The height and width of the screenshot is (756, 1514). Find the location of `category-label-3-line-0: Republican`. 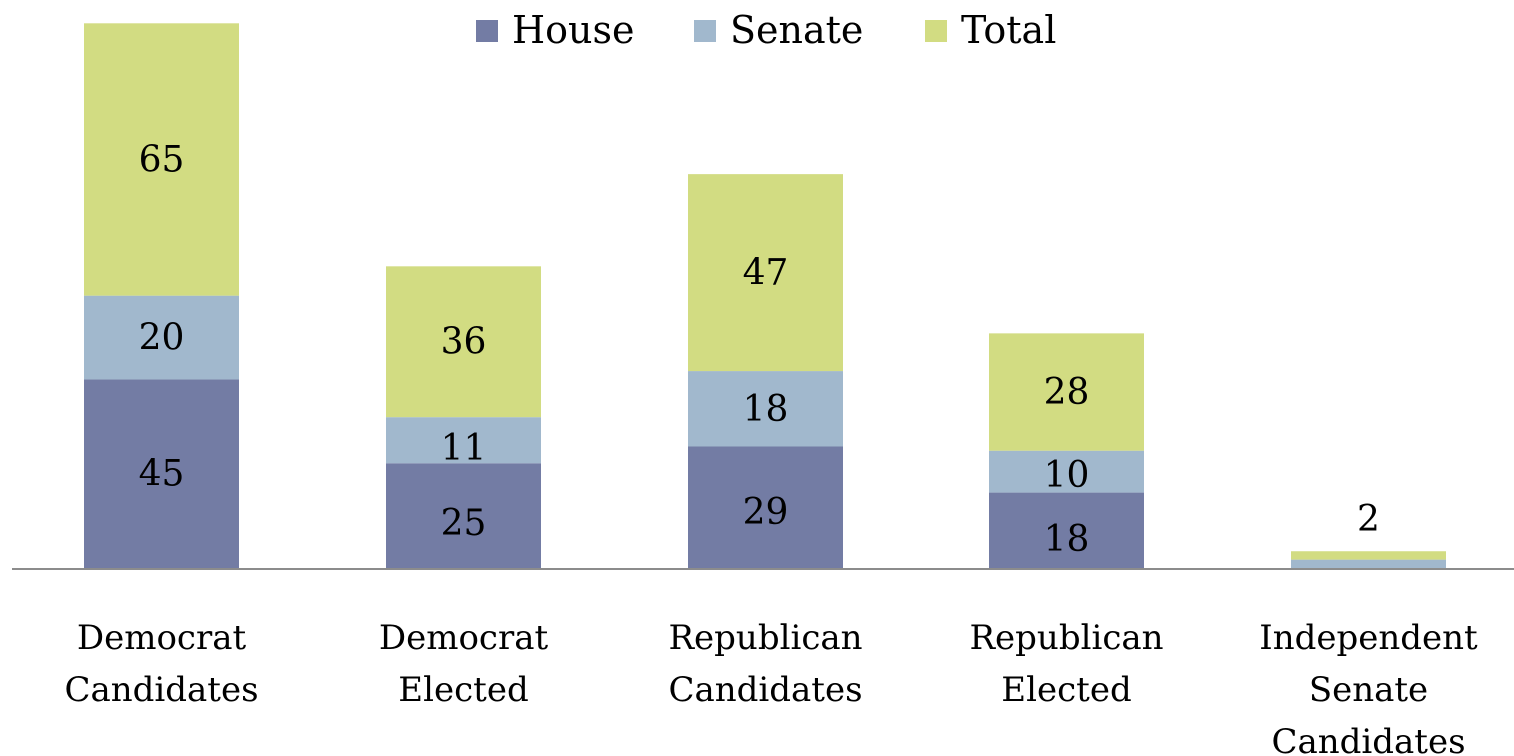

category-label-3-line-0: Republican is located at coordinates (1066, 638).